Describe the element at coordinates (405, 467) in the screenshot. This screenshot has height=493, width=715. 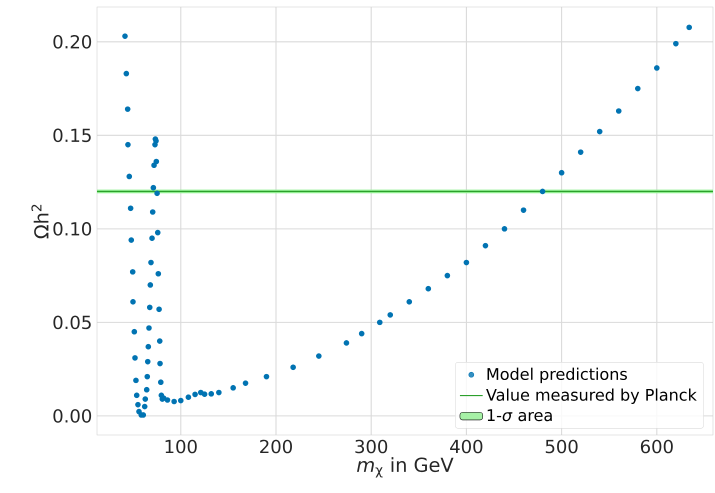
I see `x-axis-title: m$_{χ}$ in GeV` at that location.